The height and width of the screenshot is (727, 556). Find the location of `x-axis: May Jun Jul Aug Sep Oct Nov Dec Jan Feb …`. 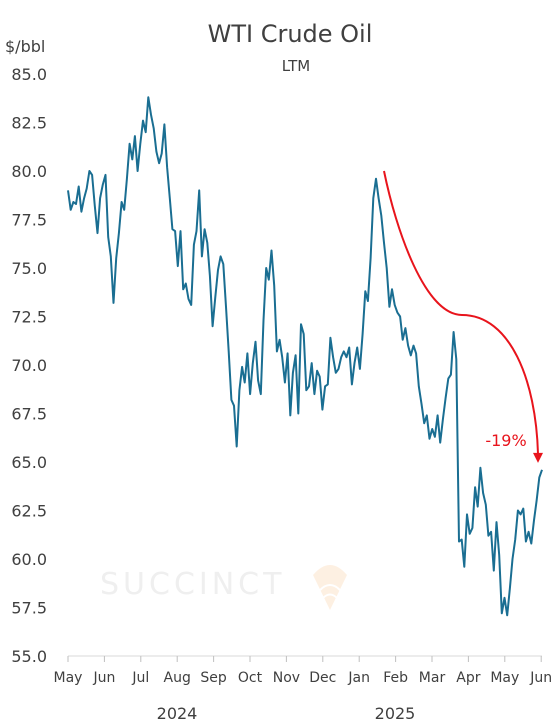

x-axis: May Jun Jul Aug Sep Oct Nov Dec Jan Feb … is located at coordinates (303, 689).